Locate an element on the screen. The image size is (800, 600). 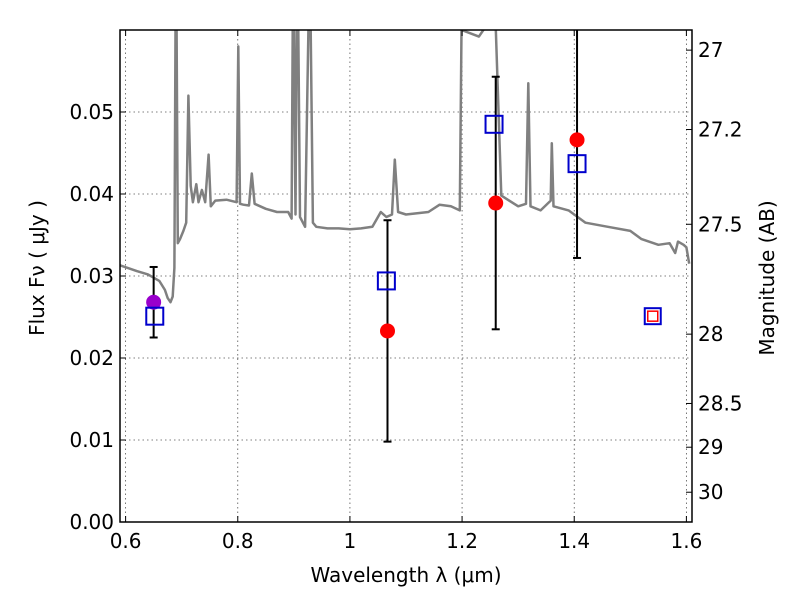
right-axis-label: Magnitude (AB) is located at coordinates (767, 277).